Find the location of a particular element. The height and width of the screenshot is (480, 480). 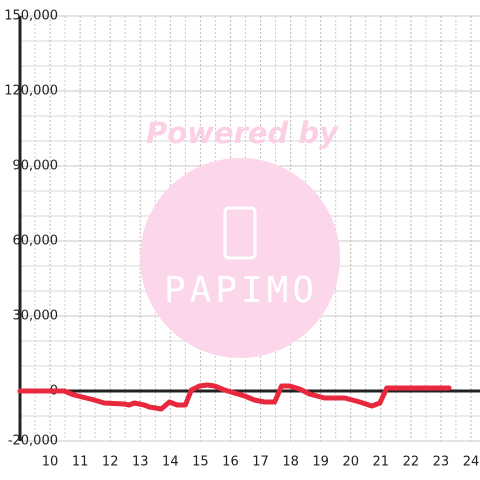

y-tick-label: 90,000 is located at coordinates (36, 166).